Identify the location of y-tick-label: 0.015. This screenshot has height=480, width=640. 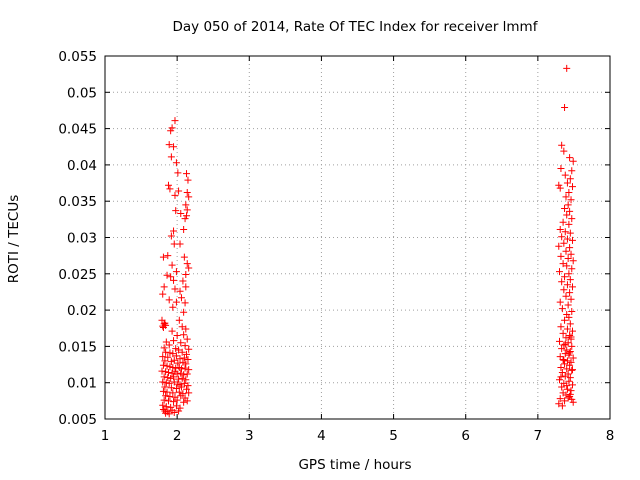
(77, 347).